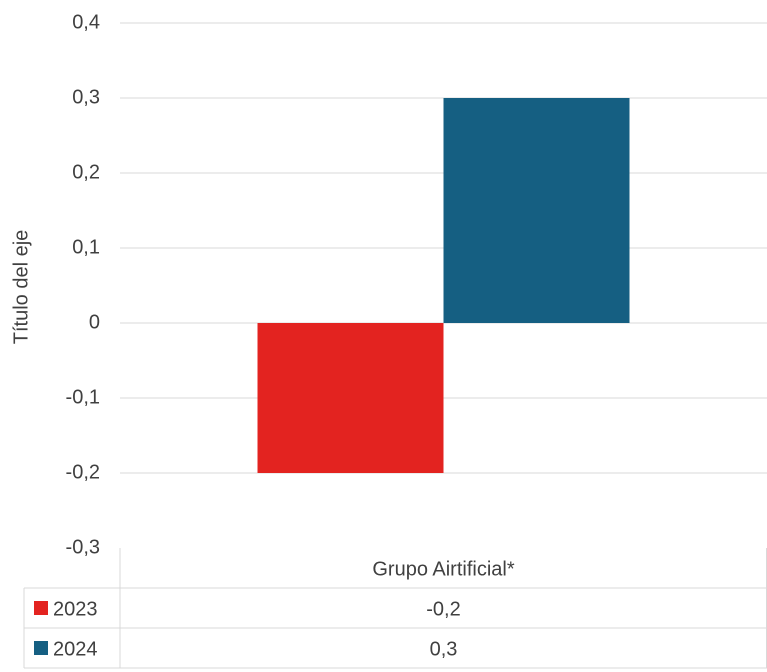 This screenshot has width=767, height=672. Describe the element at coordinates (86, 247) in the screenshot. I see `y-tick-label: 0,1` at that location.